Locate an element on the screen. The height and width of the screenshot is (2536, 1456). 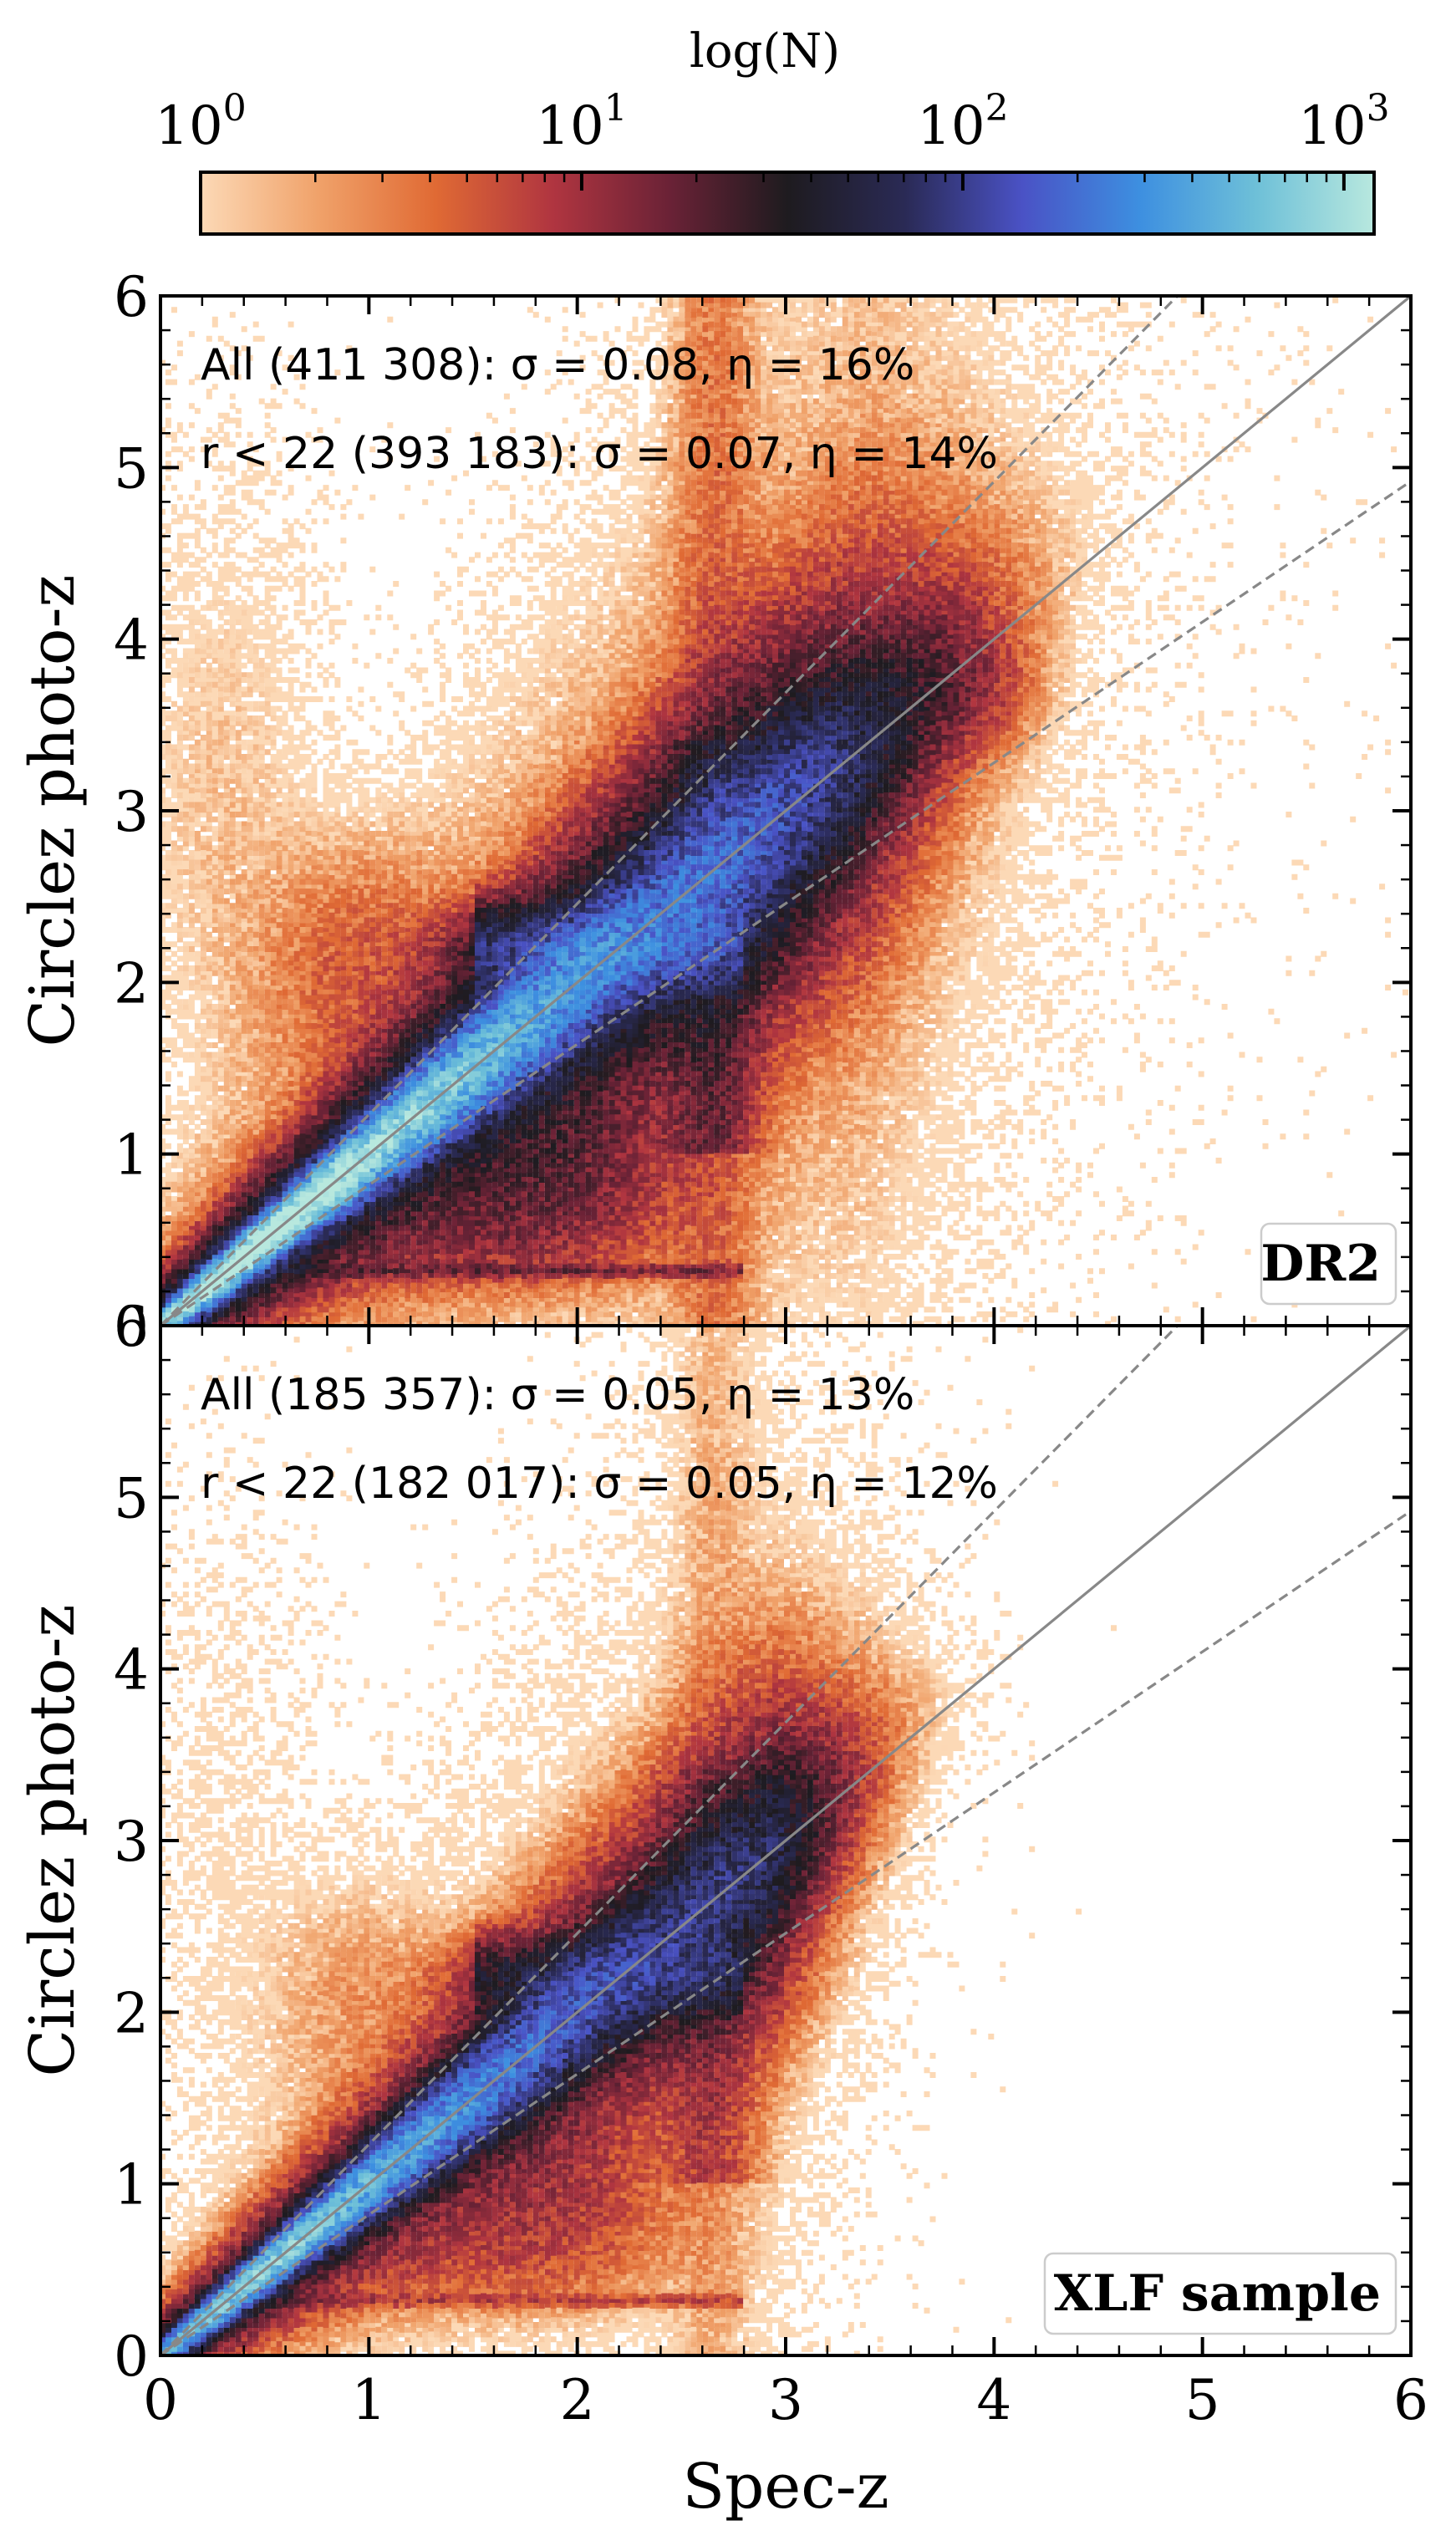
y-tick-label: 6 is located at coordinates (131, 297).